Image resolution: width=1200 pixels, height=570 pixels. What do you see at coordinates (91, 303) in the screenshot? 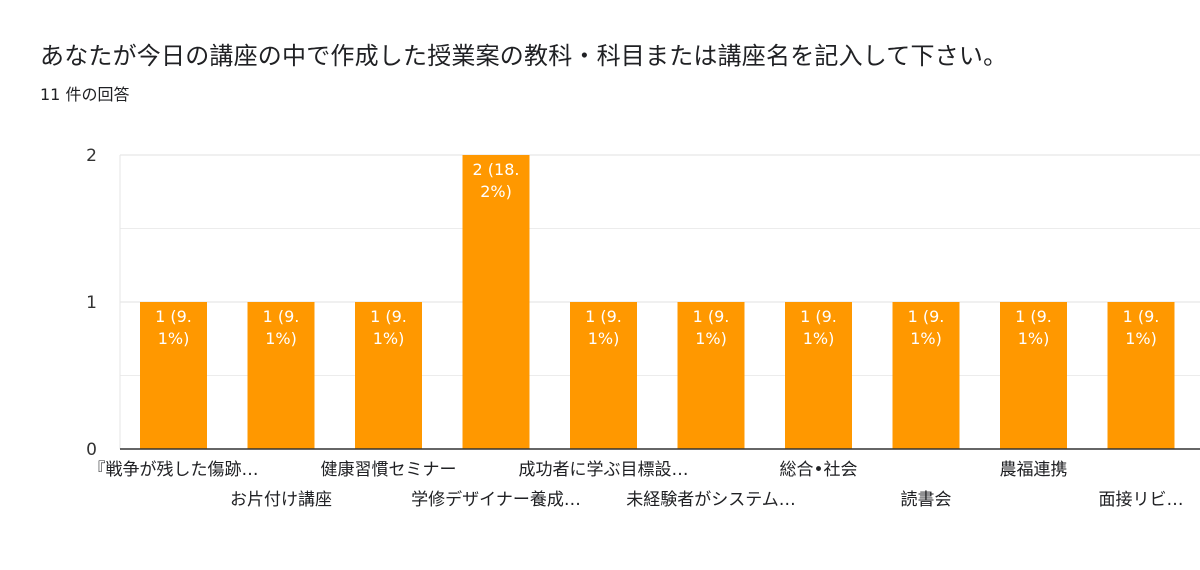
I see `y-tick-label: 1` at bounding box center [91, 303].